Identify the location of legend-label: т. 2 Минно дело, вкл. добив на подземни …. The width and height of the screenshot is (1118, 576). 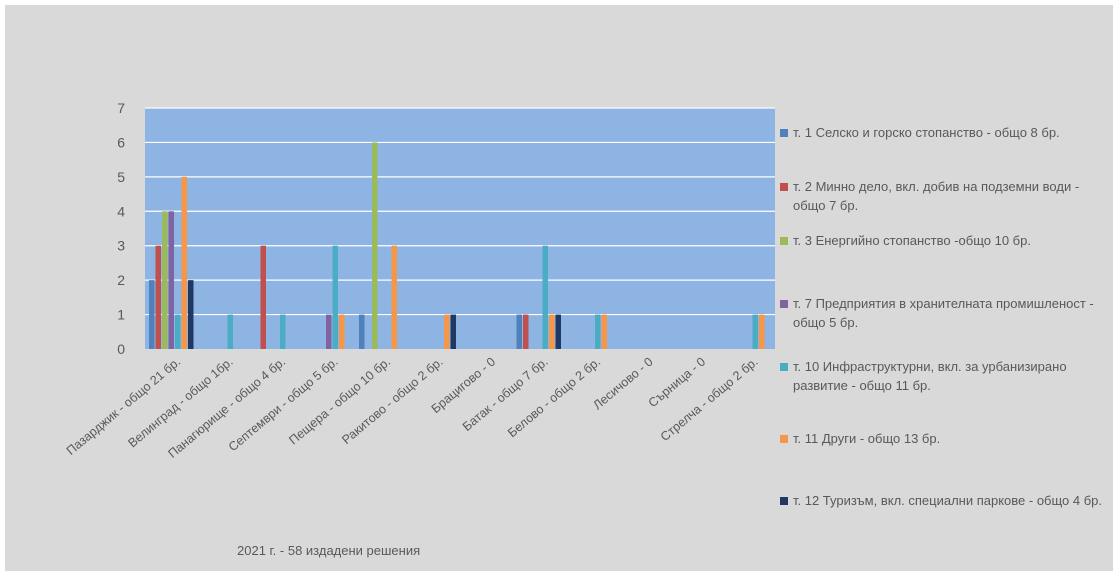
(936, 196).